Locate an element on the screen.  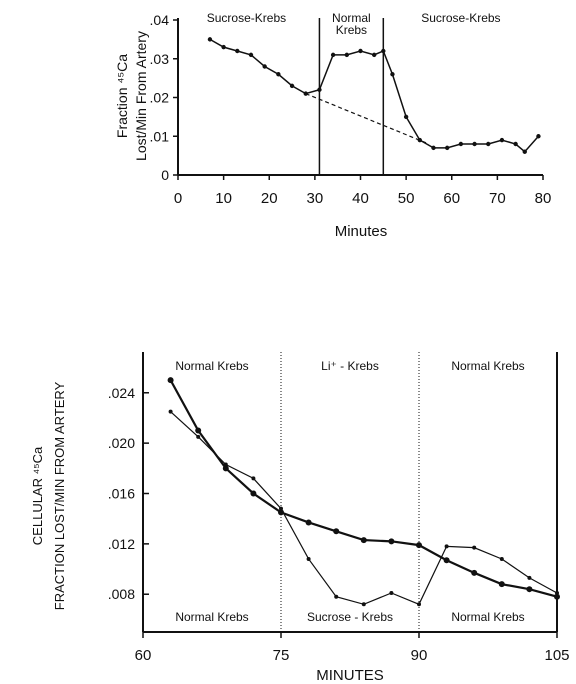
top-x-axis-label: Minutes is located at coordinates (361, 231).